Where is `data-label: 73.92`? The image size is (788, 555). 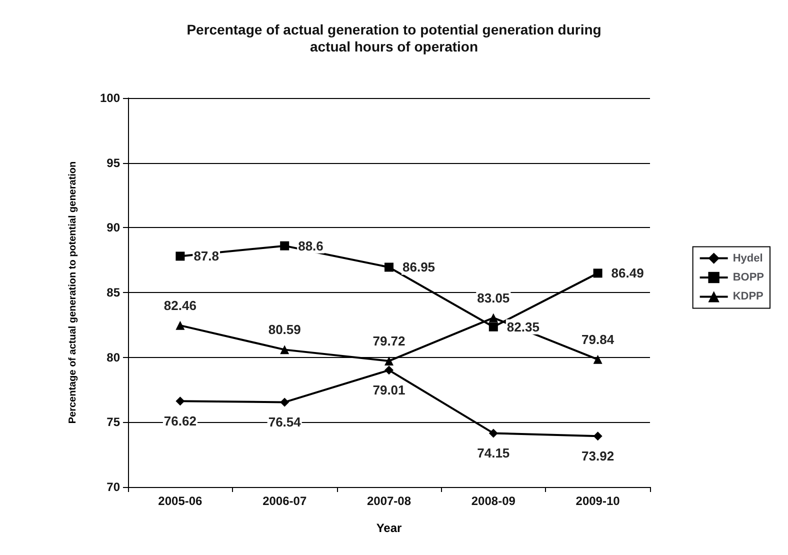
data-label: 73.92 is located at coordinates (598, 456).